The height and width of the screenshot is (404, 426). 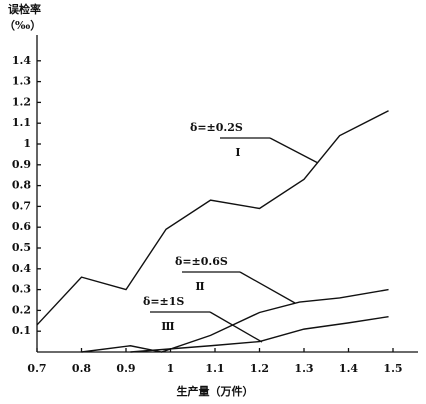 What do you see at coordinates (216, 127) in the screenshot?
I see `series-name: δ=±0.2S` at bounding box center [216, 127].